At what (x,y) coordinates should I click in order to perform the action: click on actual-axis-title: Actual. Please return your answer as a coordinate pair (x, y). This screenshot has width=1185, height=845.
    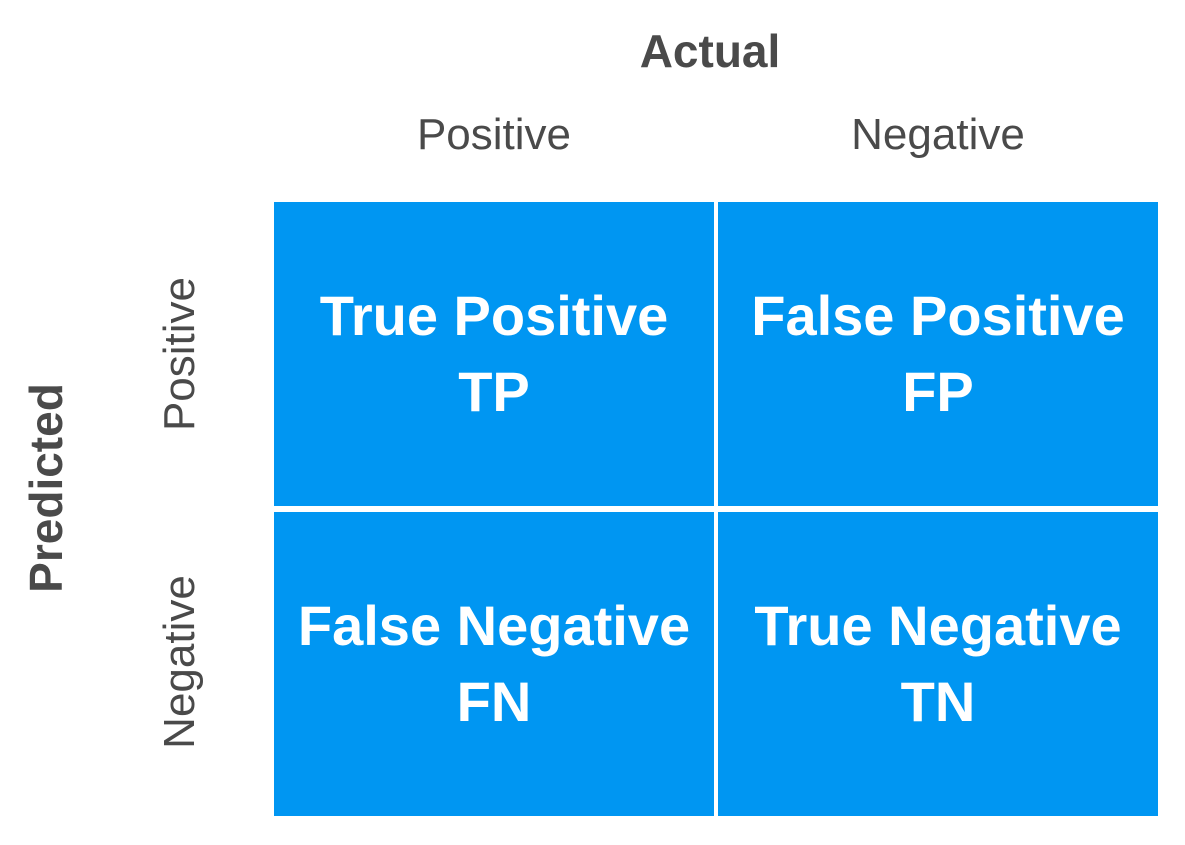
    Looking at the image, I should click on (710, 51).